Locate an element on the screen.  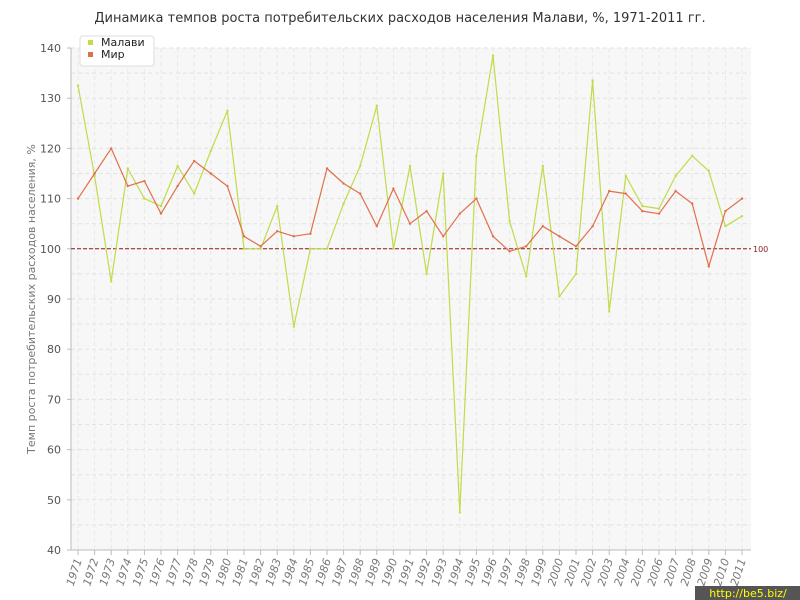
y-tick-label: 50 is located at coordinates (54, 500).